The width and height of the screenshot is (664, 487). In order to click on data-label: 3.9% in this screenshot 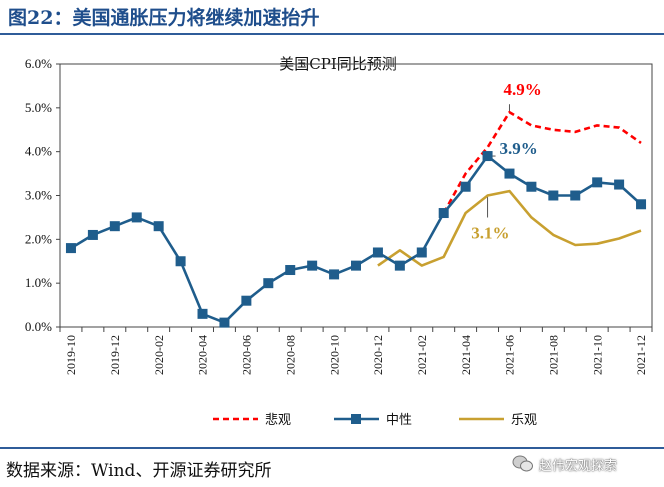, I will do `click(519, 148)`.